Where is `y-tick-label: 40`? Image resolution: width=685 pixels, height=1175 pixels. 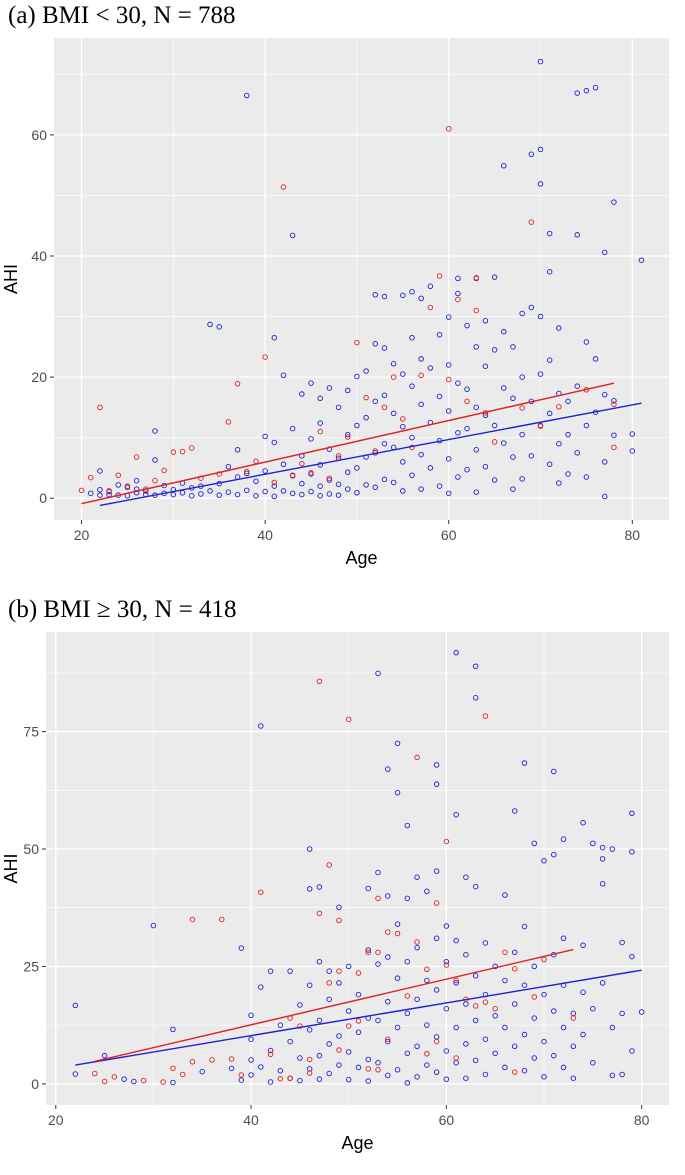 y-tick-label: 40 is located at coordinates (39, 256).